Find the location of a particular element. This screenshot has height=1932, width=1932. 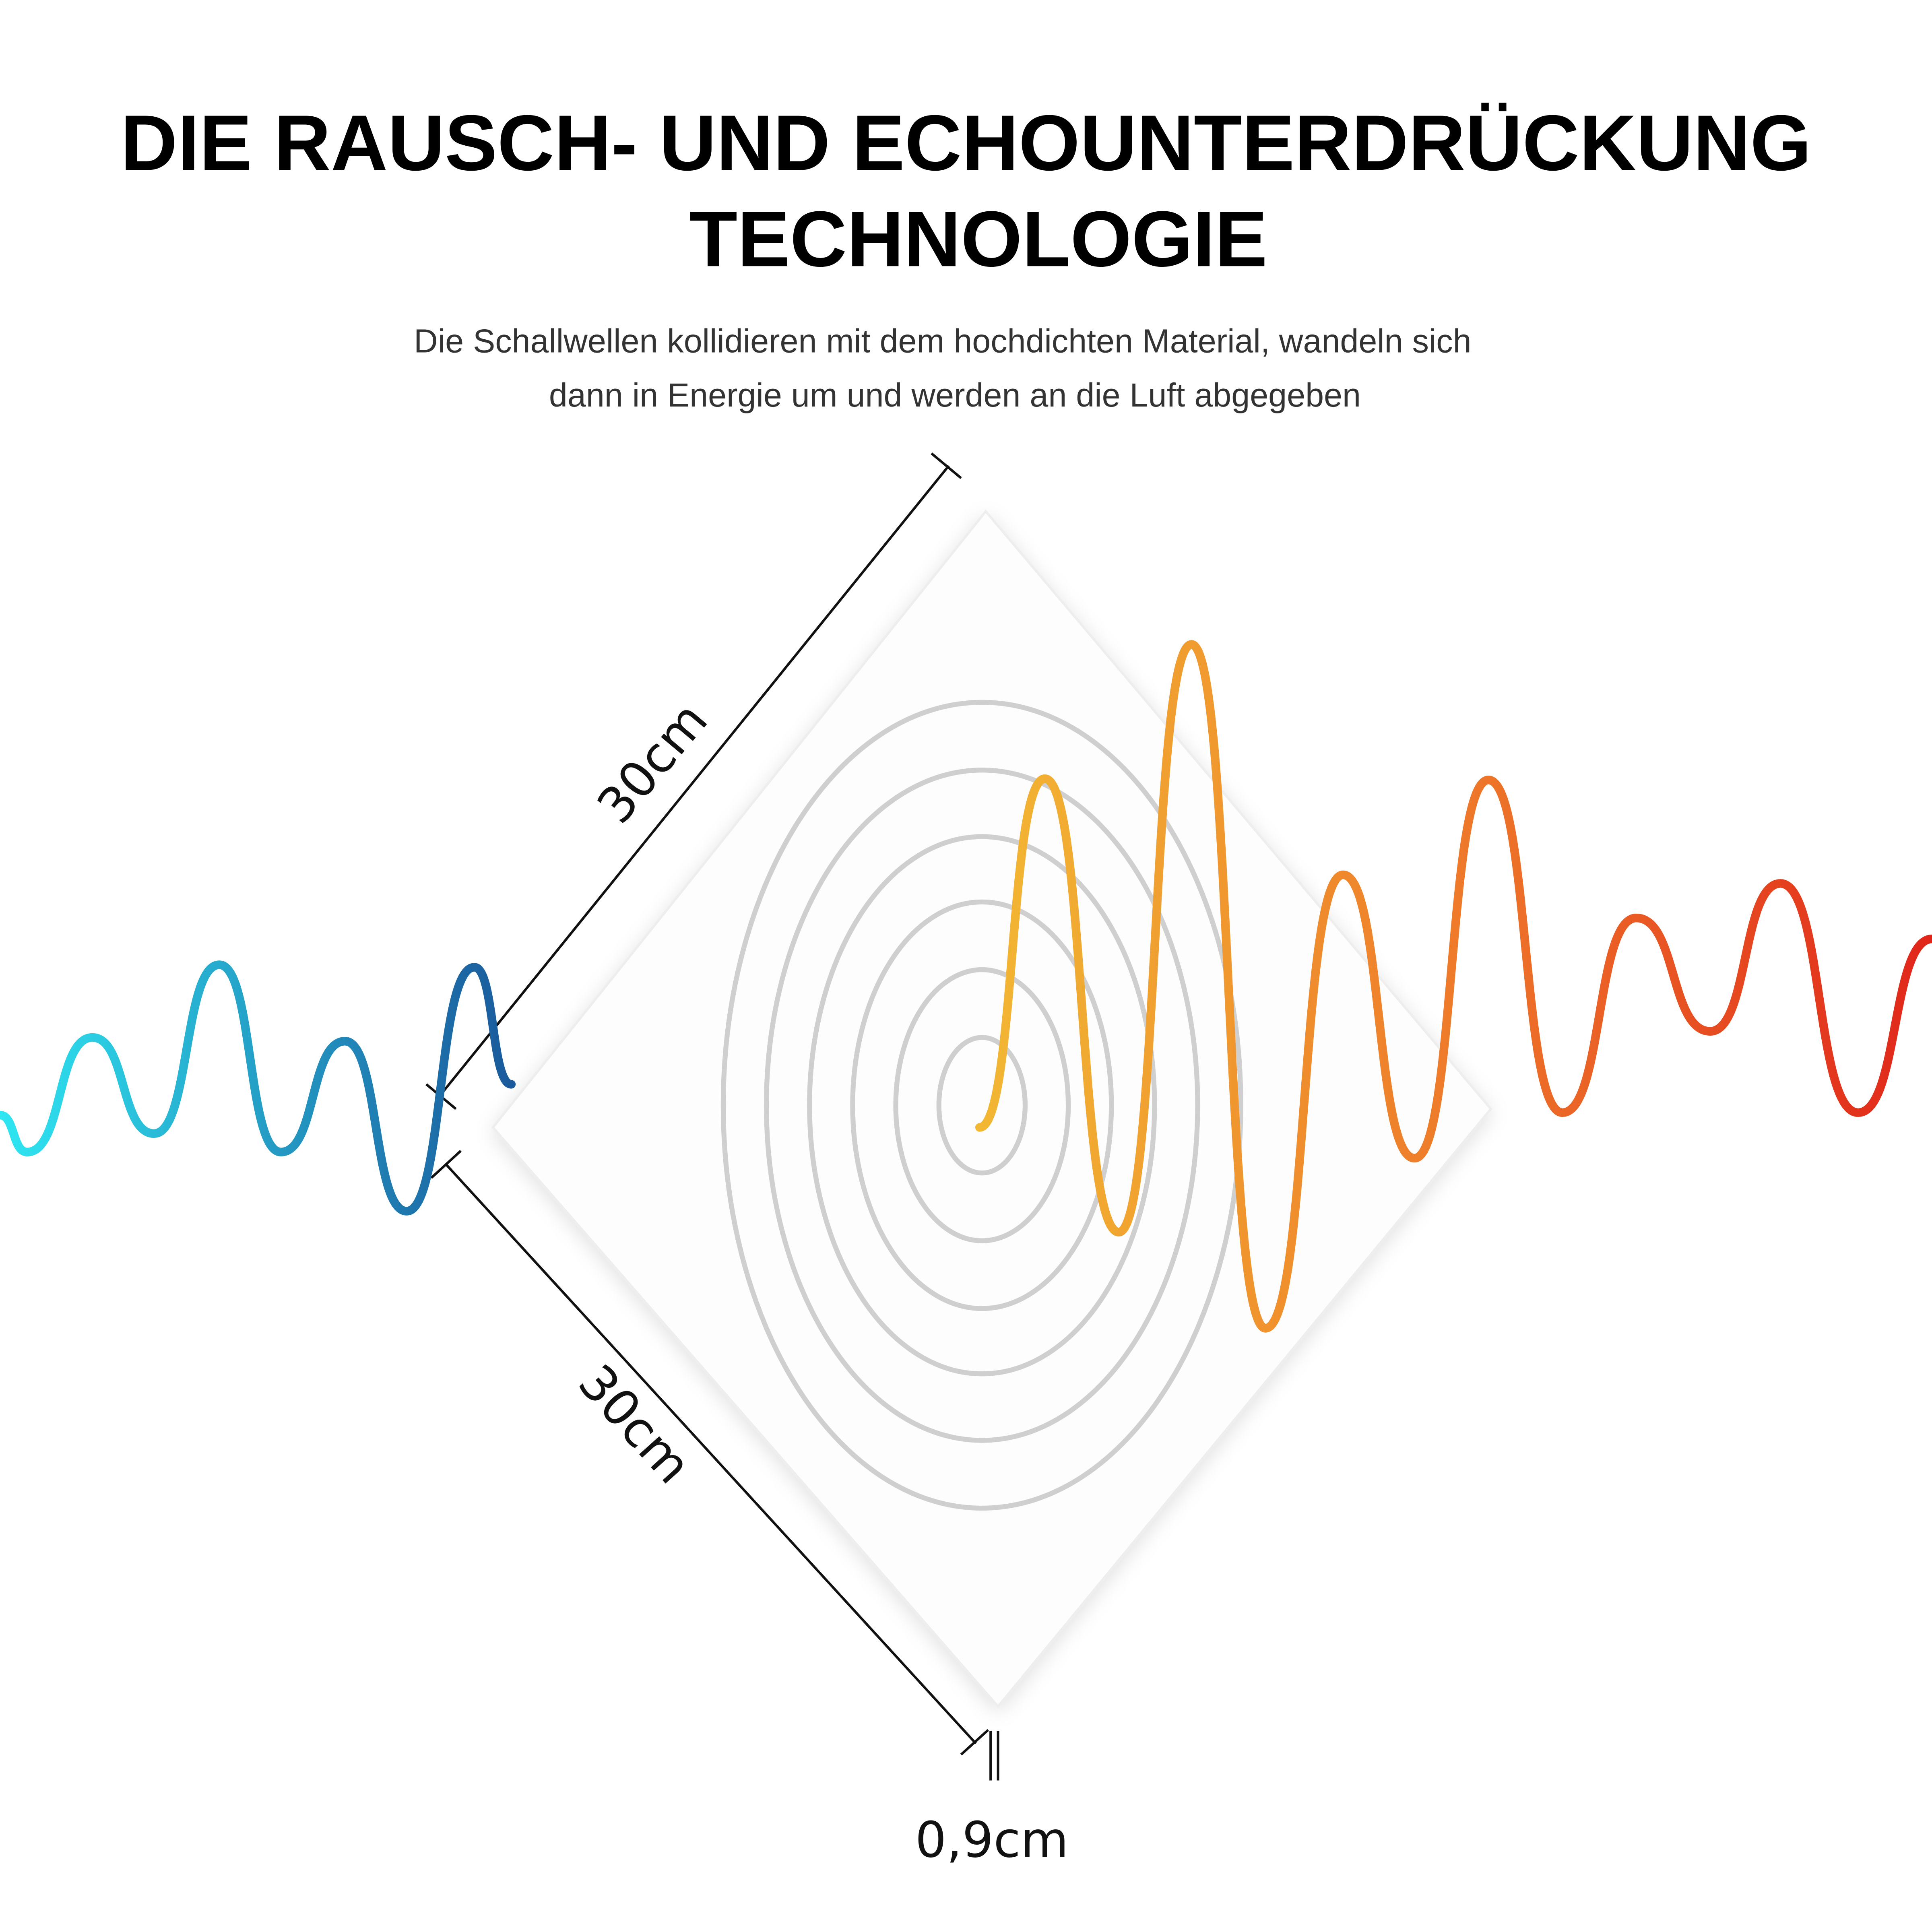

title: TECHNOLOGIE is located at coordinates (978, 239).